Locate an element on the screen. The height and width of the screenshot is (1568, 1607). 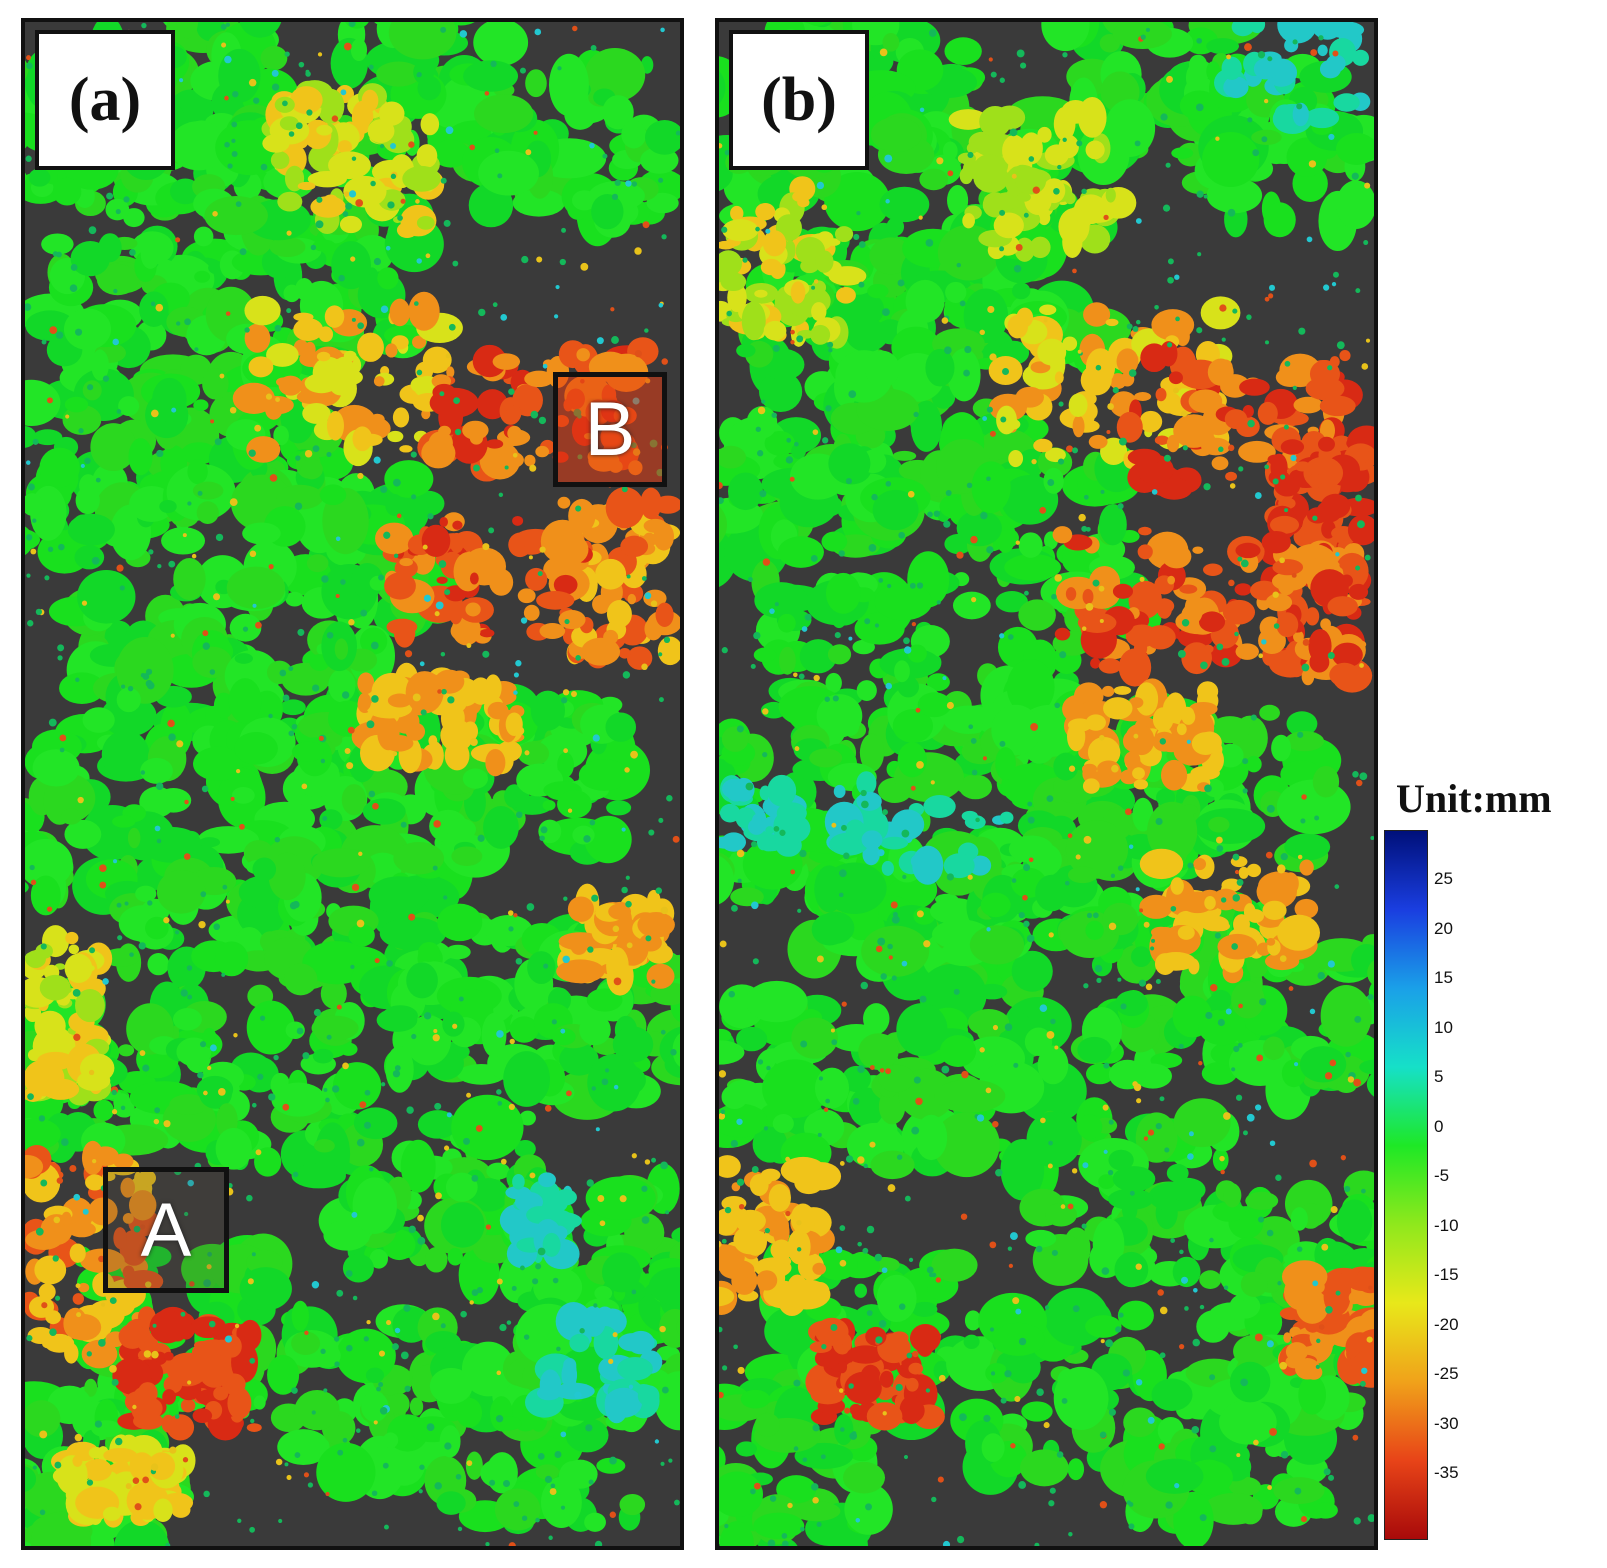
colorbar-tick-label: 5 is located at coordinates (1439, 1076).